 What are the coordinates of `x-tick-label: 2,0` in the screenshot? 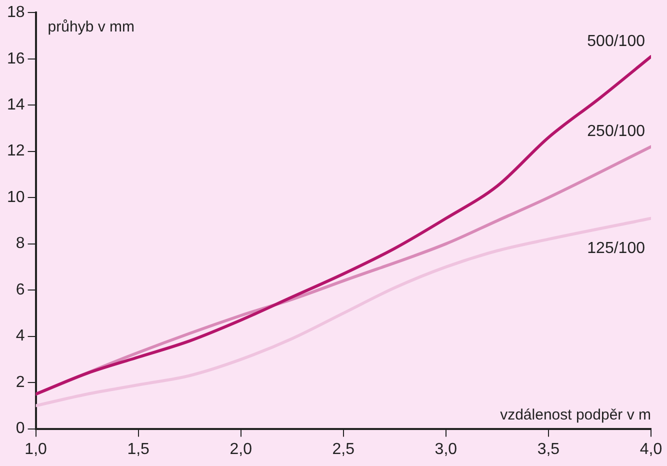 It's located at (241, 449).